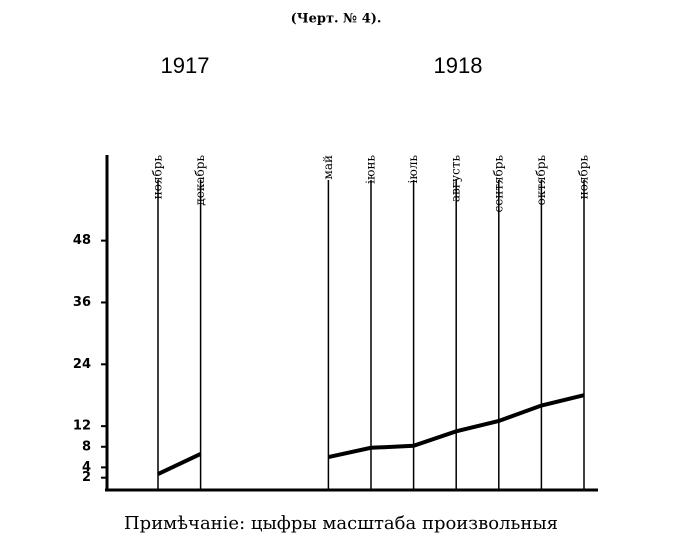  What do you see at coordinates (82, 426) in the screenshot?
I see `y-tick-label: 12` at bounding box center [82, 426].